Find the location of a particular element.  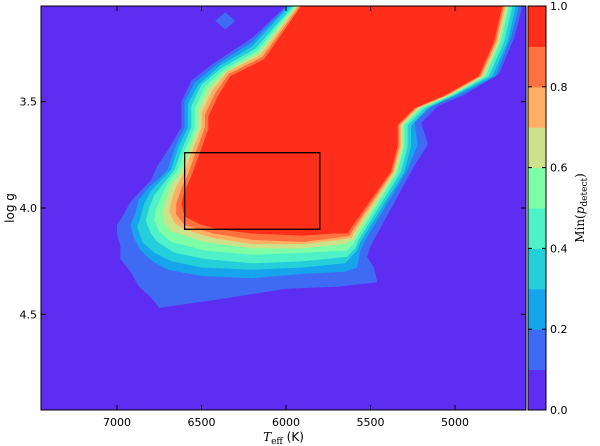

y-tick-label: 4.5 is located at coordinates (29, 314).